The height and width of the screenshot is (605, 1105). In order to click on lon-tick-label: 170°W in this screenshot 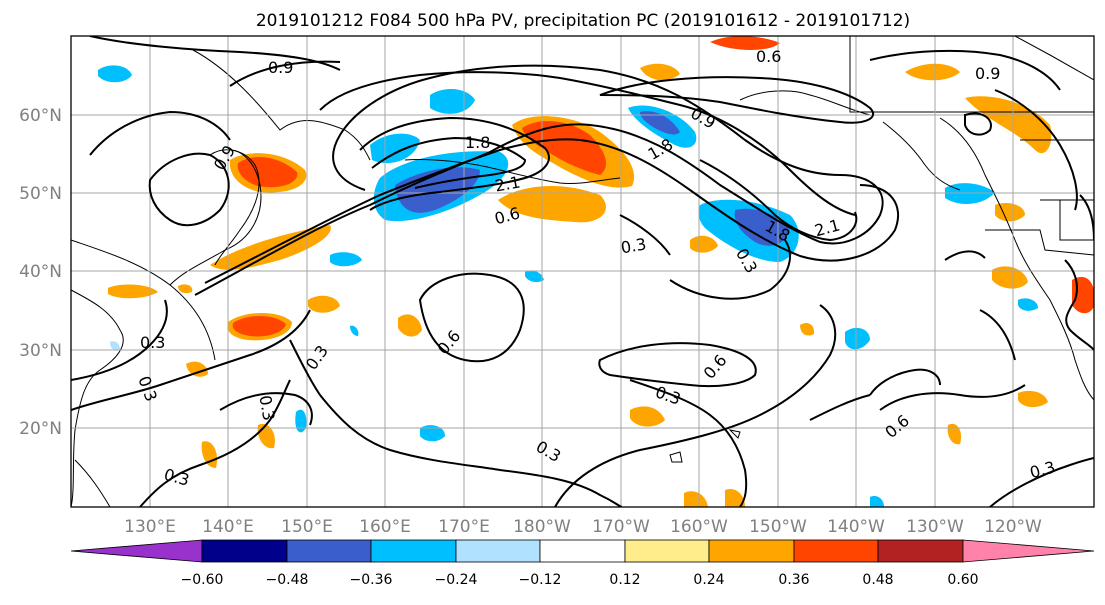, I will do `click(621, 527)`.